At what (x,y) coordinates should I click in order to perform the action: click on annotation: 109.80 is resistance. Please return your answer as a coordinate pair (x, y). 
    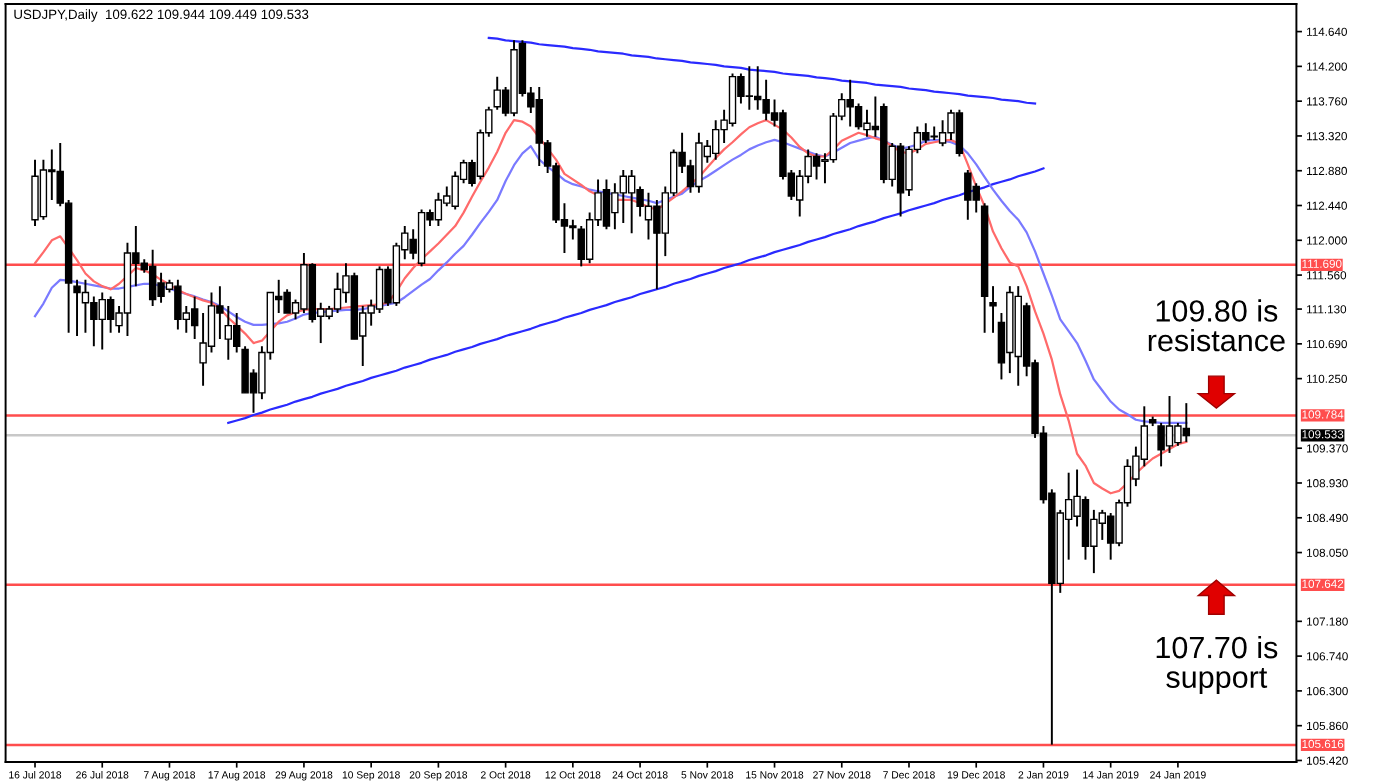
    Looking at the image, I should click on (1216, 325).